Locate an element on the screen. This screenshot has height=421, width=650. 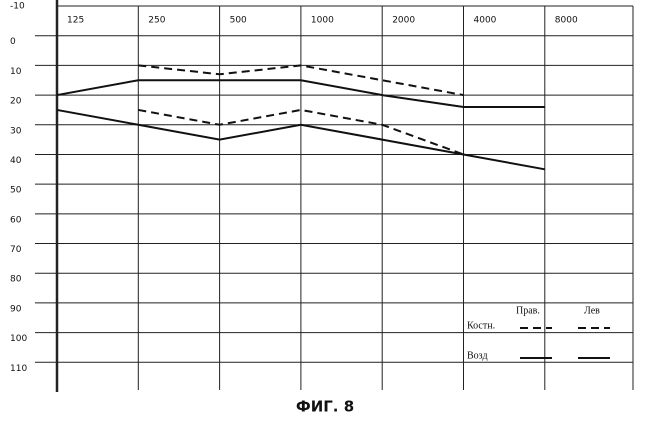
x-tick-label: 125 is located at coordinates (75, 21).